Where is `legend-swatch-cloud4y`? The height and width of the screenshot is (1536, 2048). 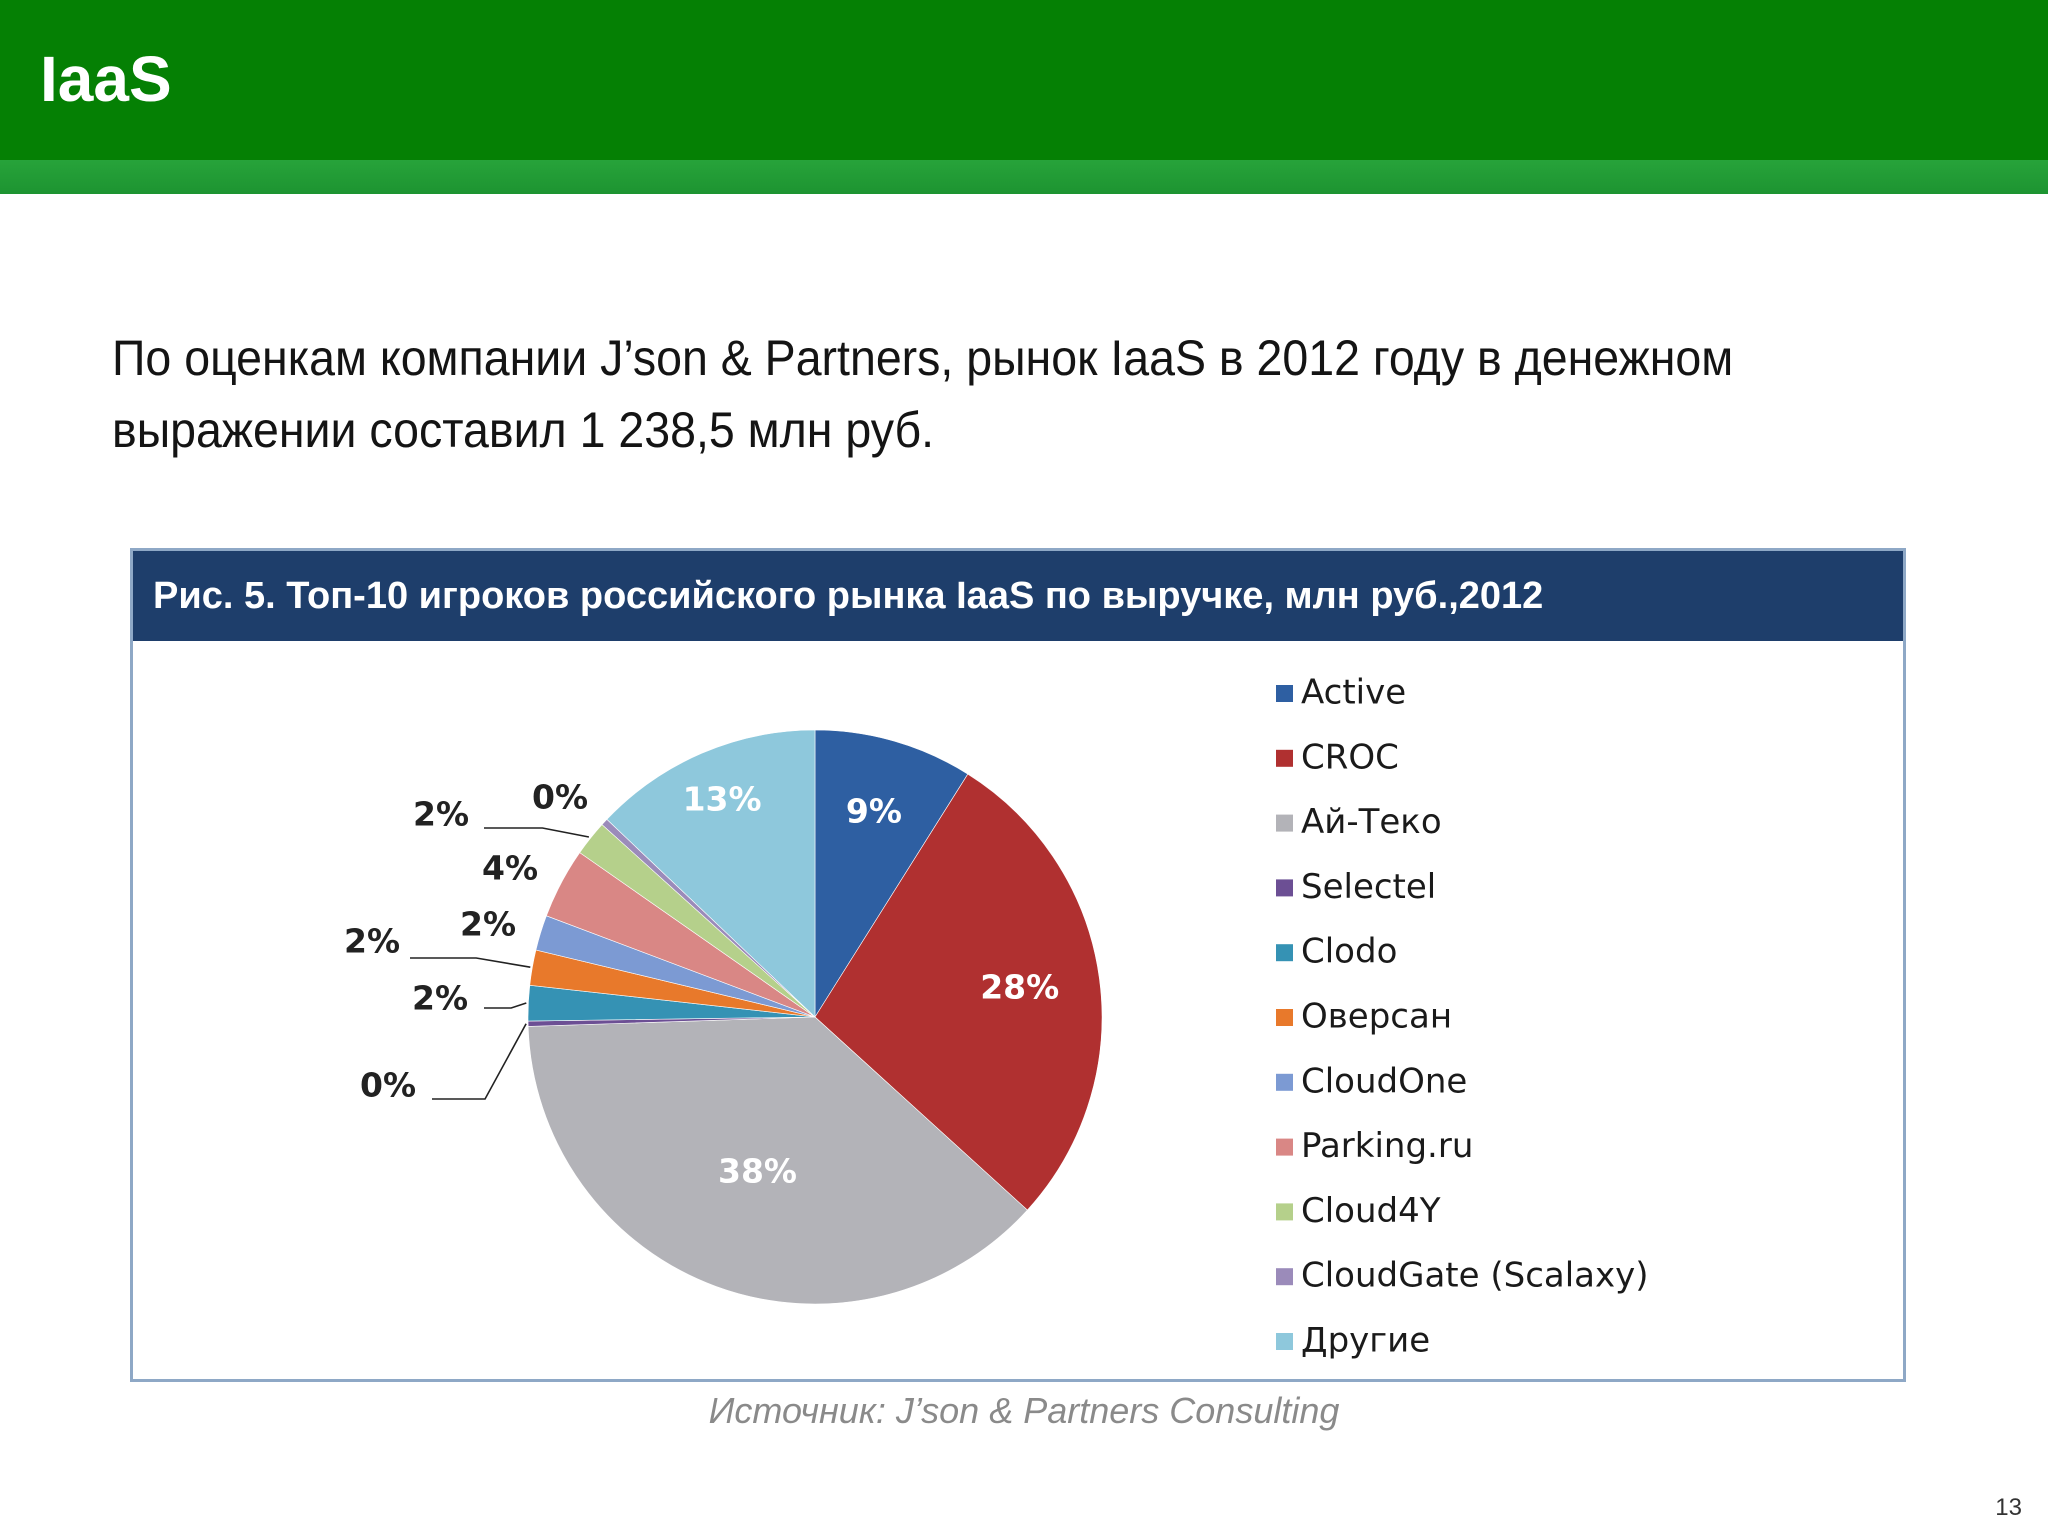 legend-swatch-cloud4y is located at coordinates (1284, 1212).